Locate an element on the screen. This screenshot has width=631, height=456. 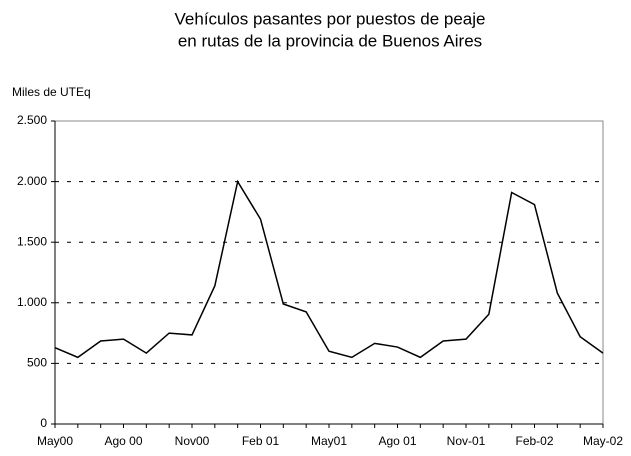
chart-title: Vehículos pasantes por puestos de peaje is located at coordinates (330, 18).